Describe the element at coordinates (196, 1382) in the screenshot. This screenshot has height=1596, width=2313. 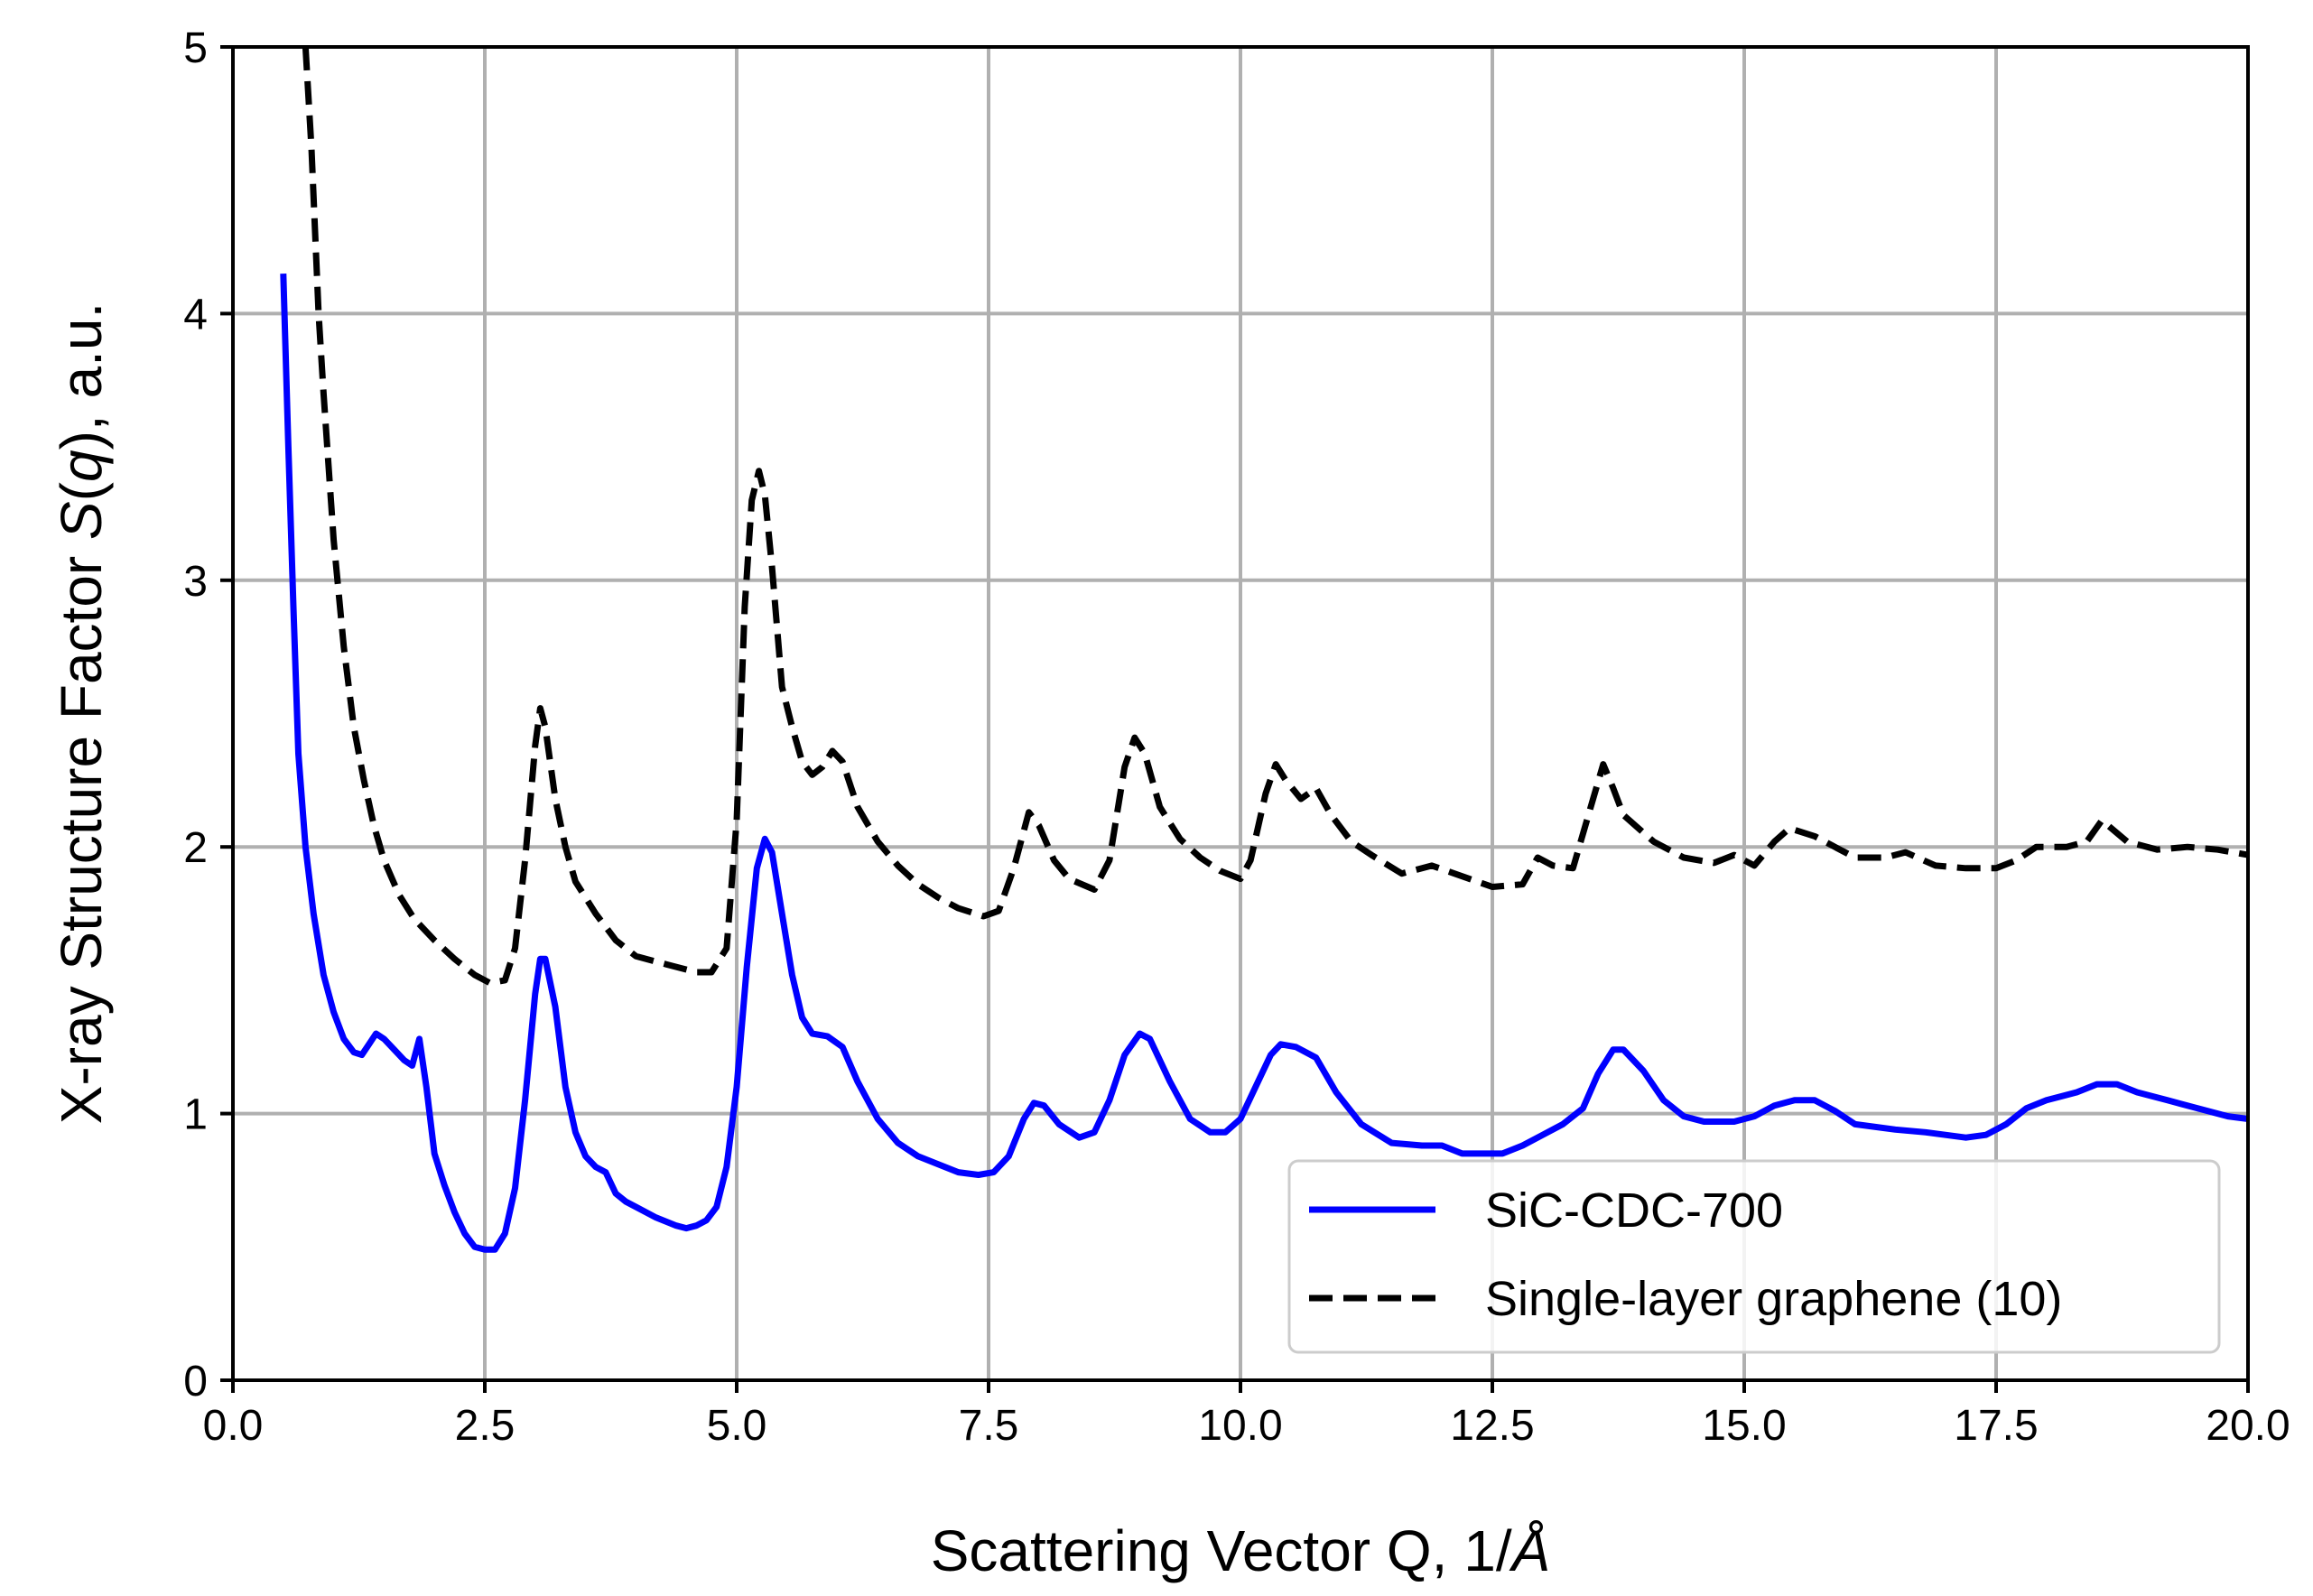
I see `y-tick-label: 0` at that location.